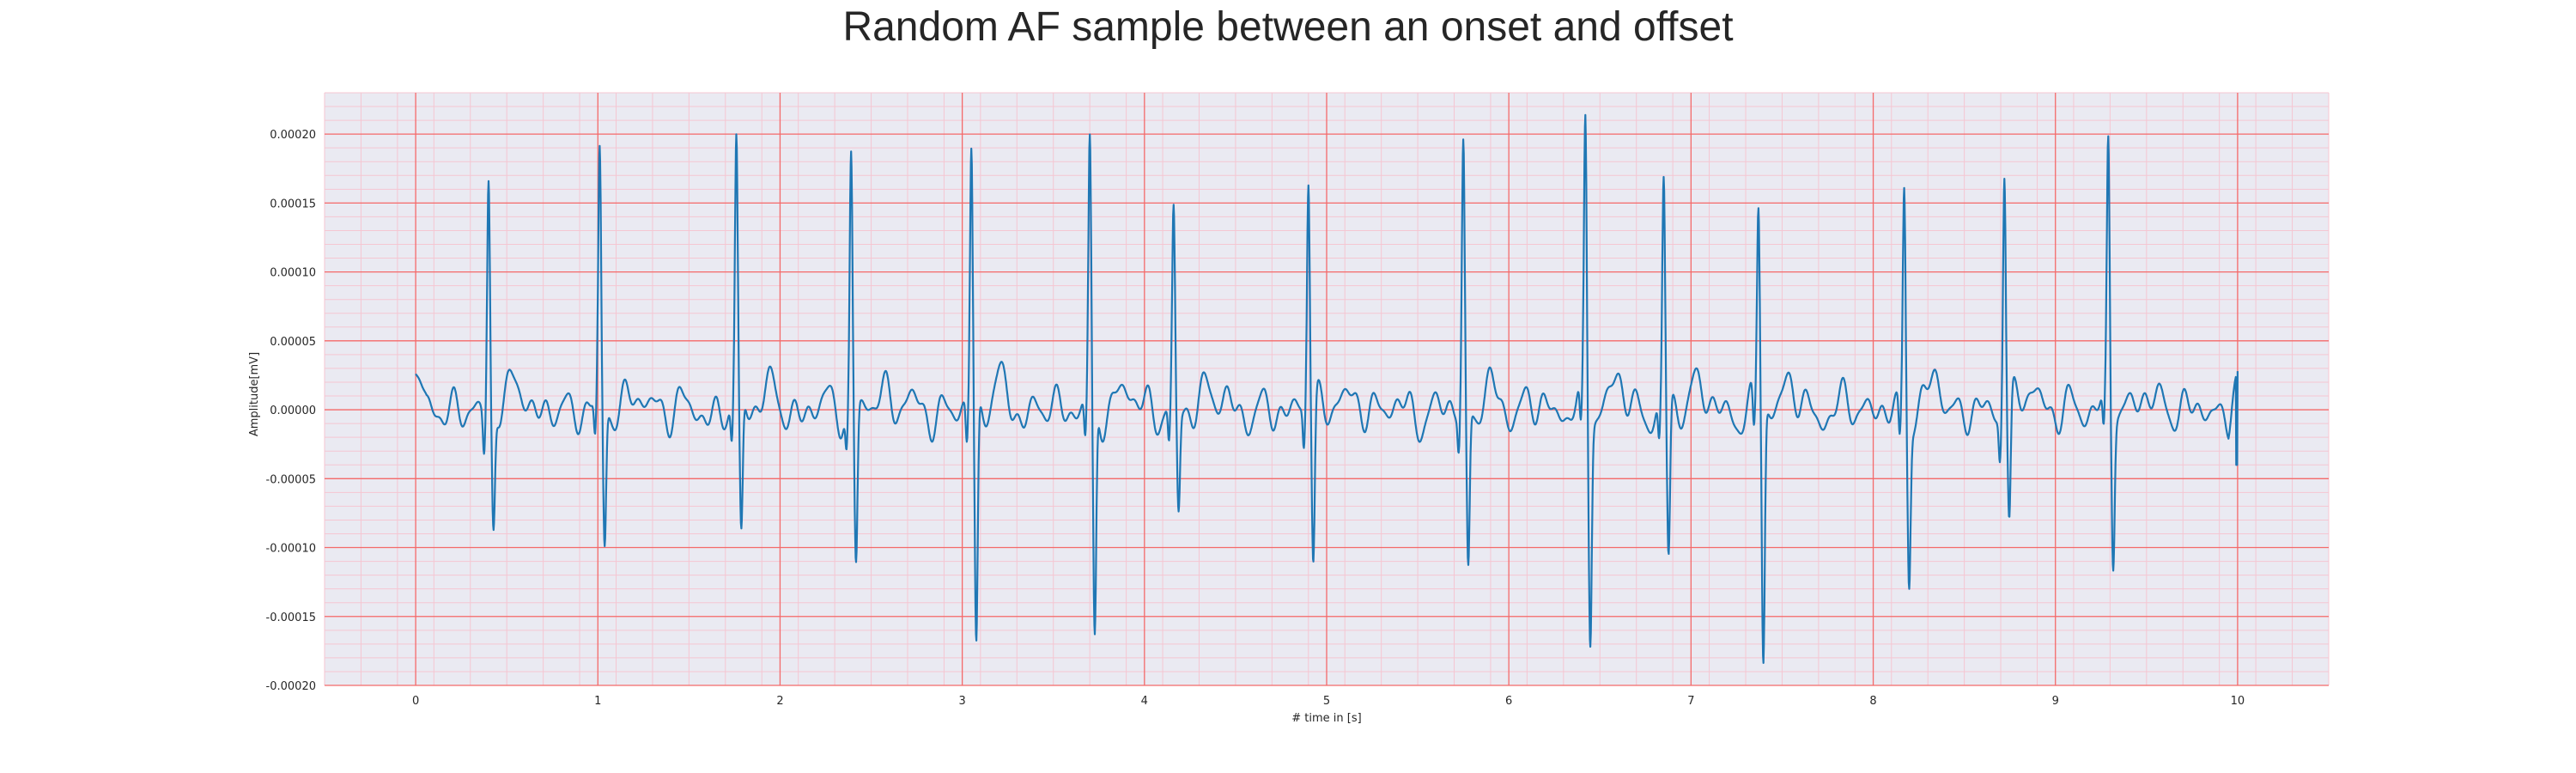  What do you see at coordinates (1326, 718) in the screenshot?
I see `x-axis-label: # time in [s]` at bounding box center [1326, 718].